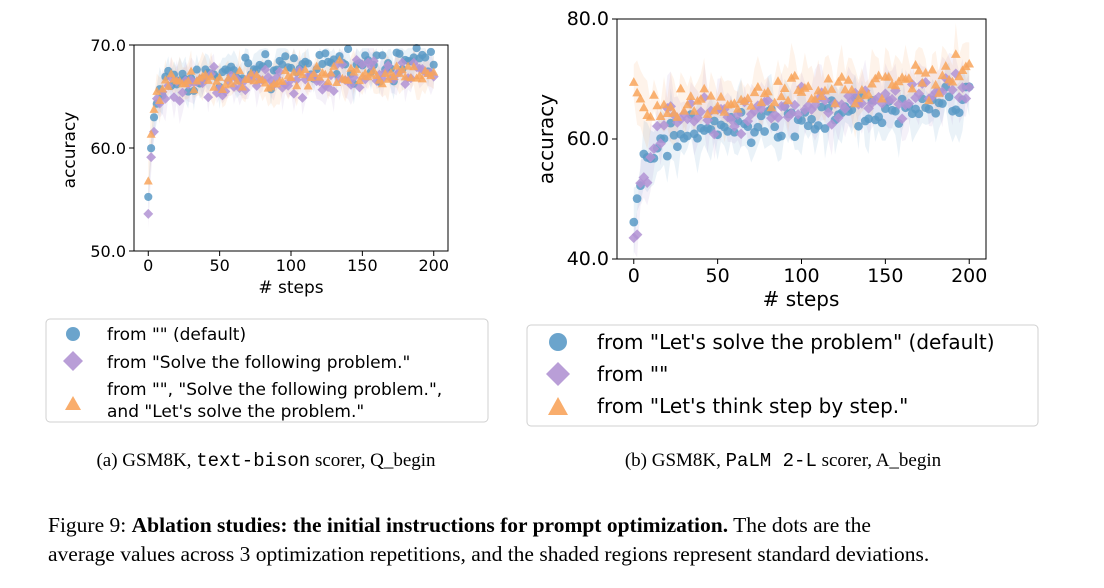 The width and height of the screenshot is (1104, 588). What do you see at coordinates (801, 276) in the screenshot?
I see `chart-b-xtick-label: 100` at bounding box center [801, 276].